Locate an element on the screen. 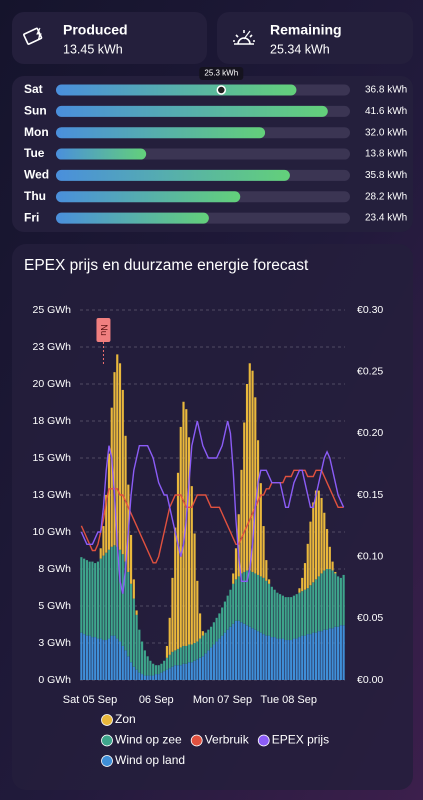  legend-label: Wind op land is located at coordinates (150, 760).